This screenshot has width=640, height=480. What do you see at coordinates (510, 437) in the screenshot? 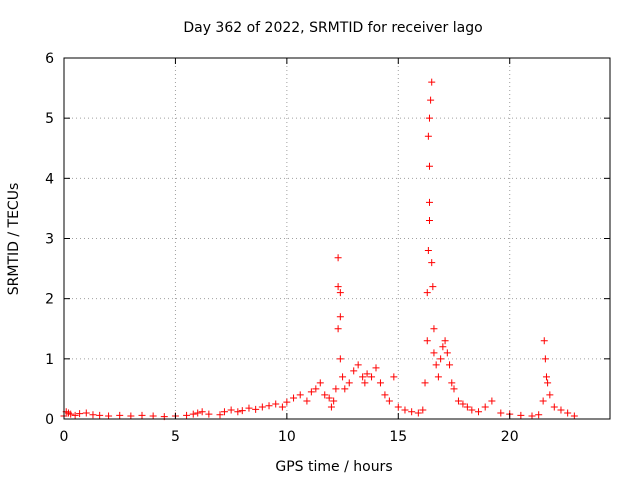
I see `x-tick-label: 20` at bounding box center [510, 437].